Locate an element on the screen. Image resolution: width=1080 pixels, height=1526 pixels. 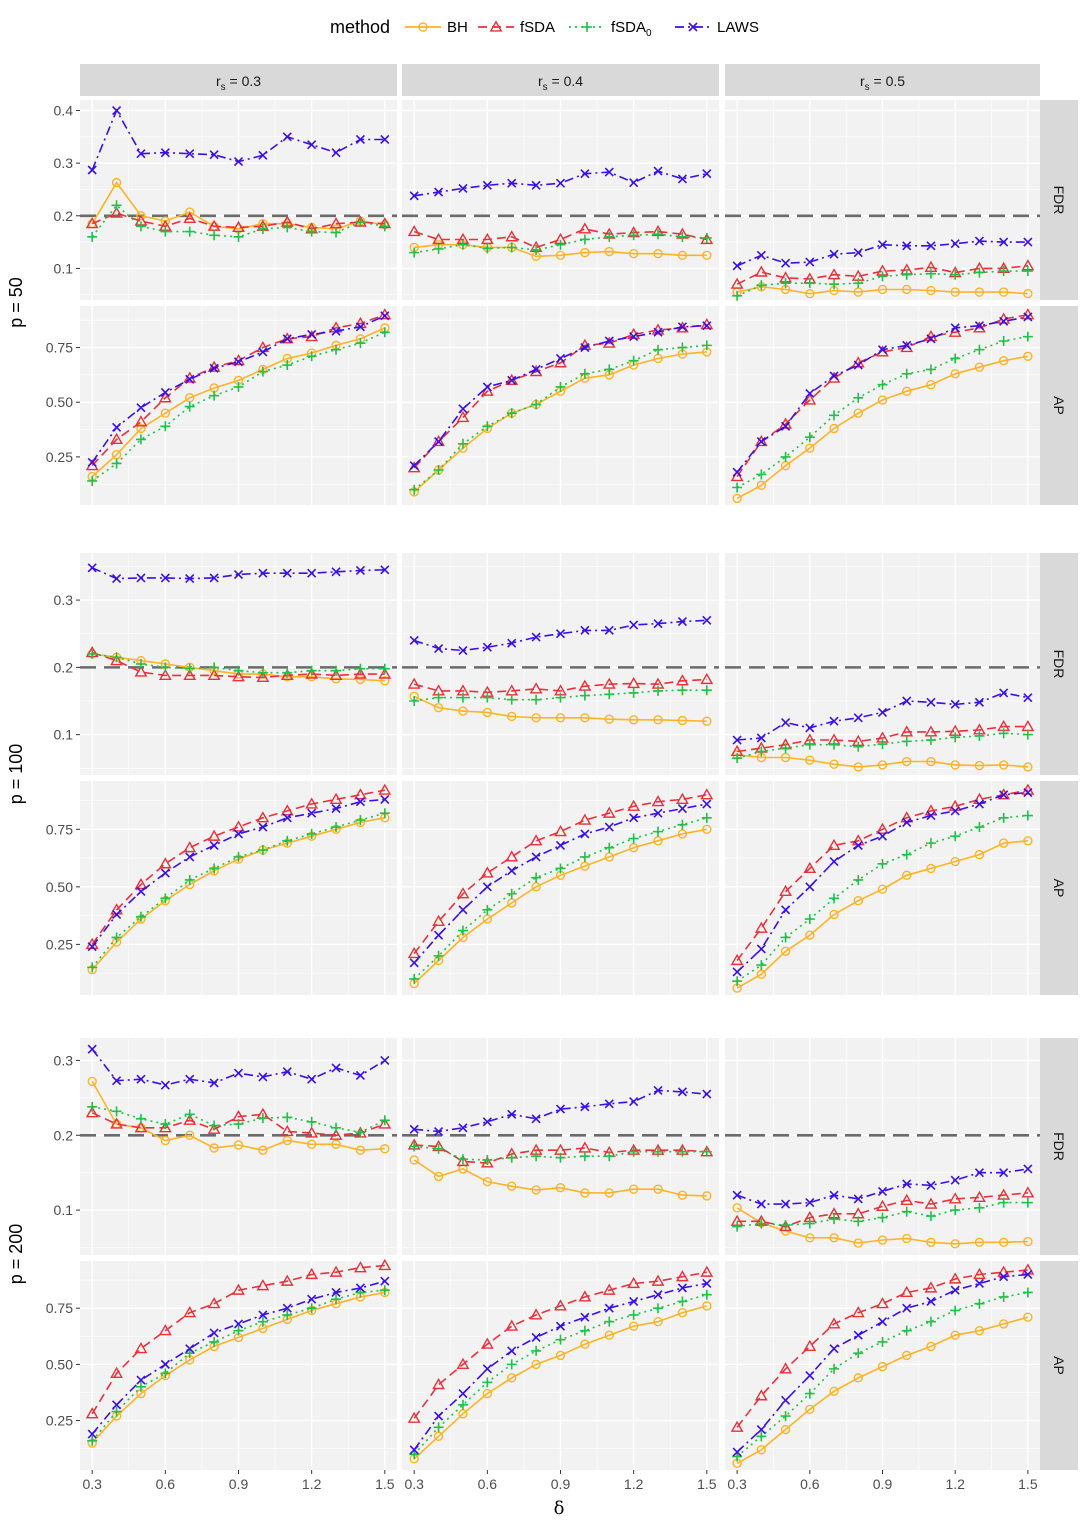
y-tick-label: 0.4 is located at coordinates (64, 111).